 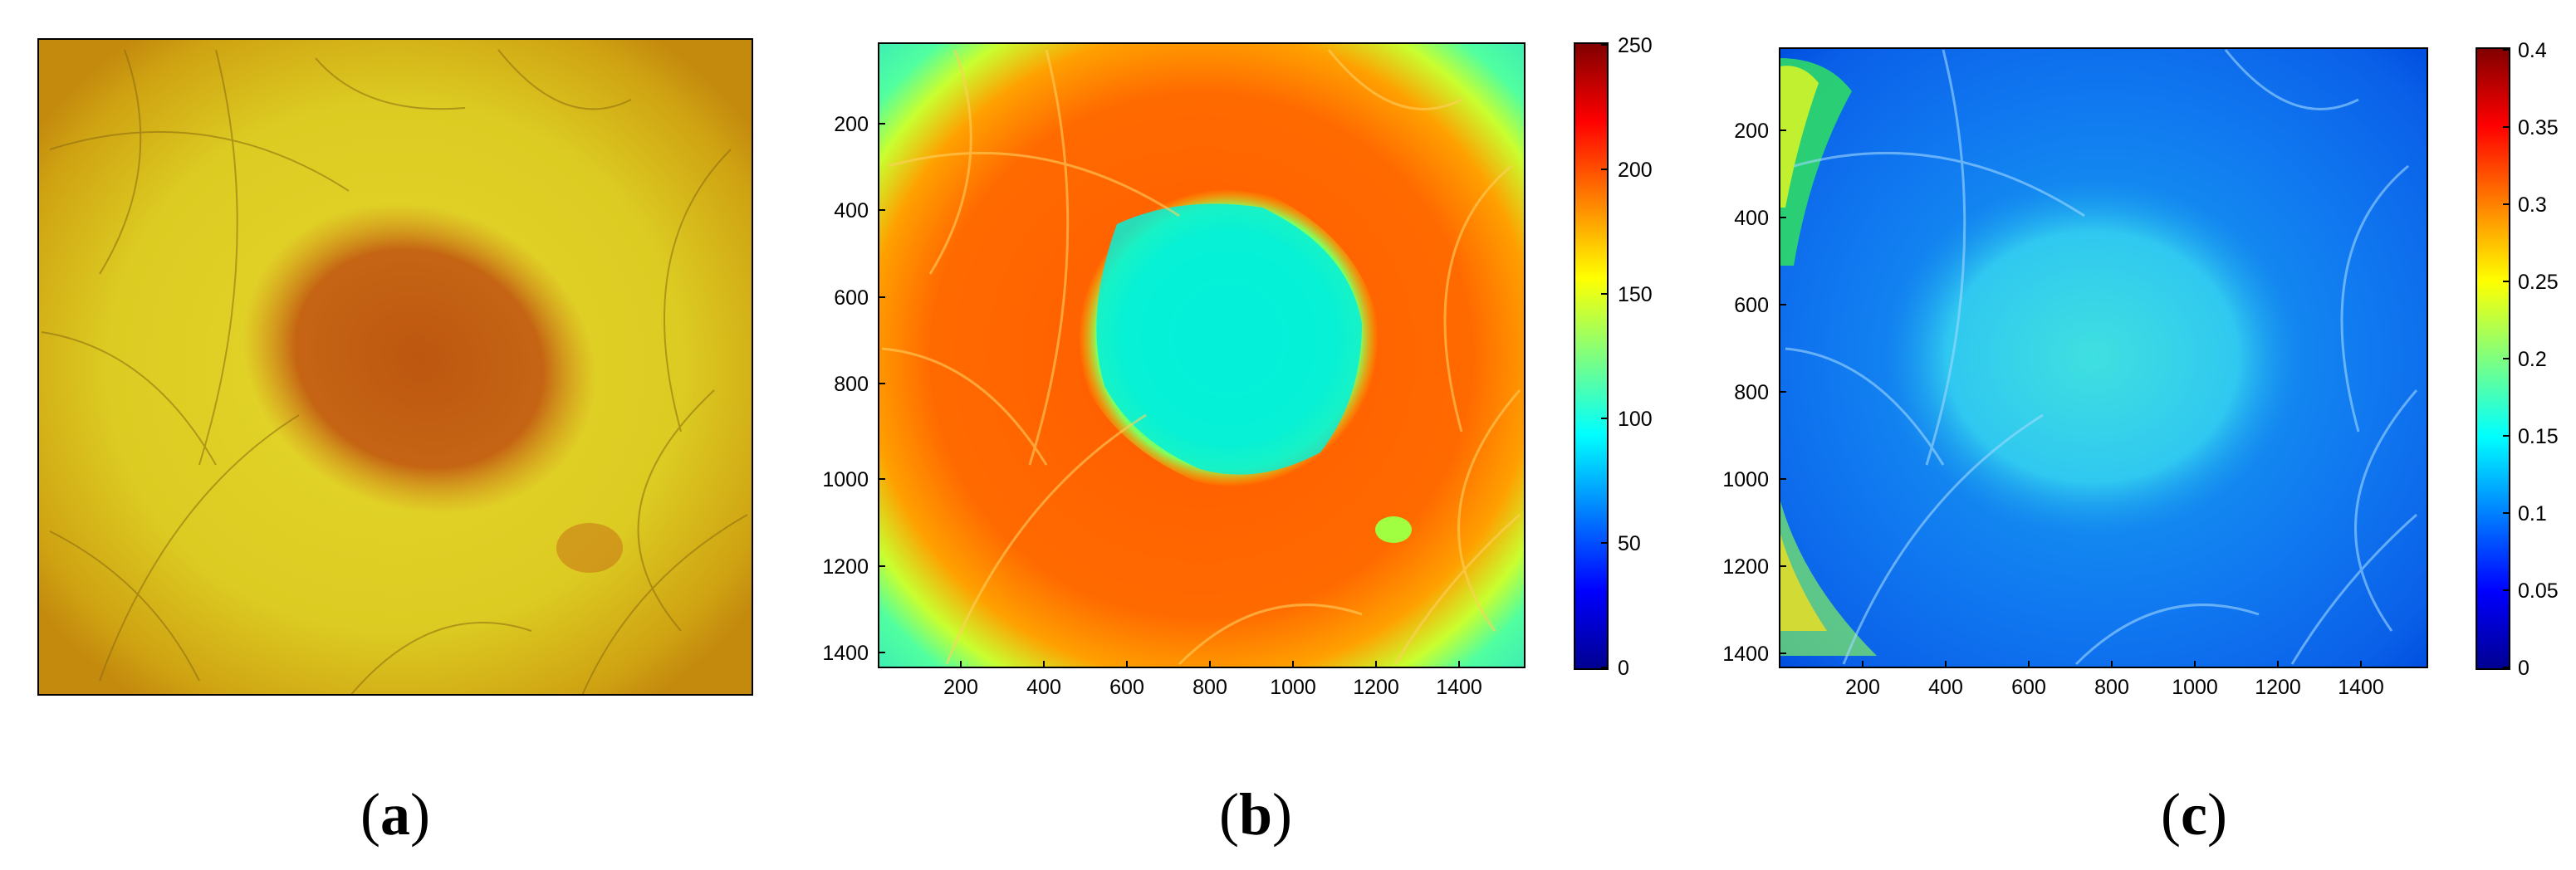 I want to click on b-x-tick-label: 800, so click(x=1210, y=687).